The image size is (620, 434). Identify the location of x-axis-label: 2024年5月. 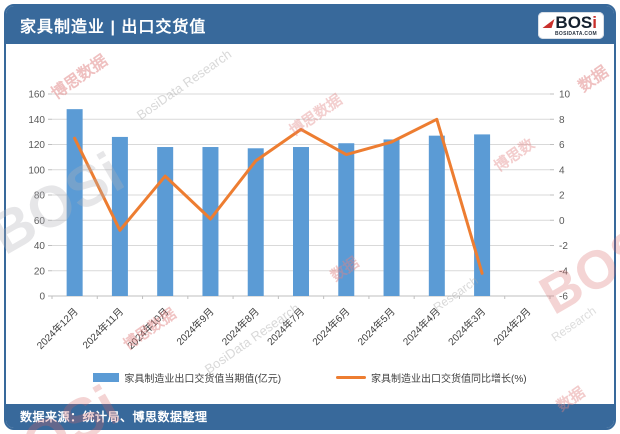
(376, 326).